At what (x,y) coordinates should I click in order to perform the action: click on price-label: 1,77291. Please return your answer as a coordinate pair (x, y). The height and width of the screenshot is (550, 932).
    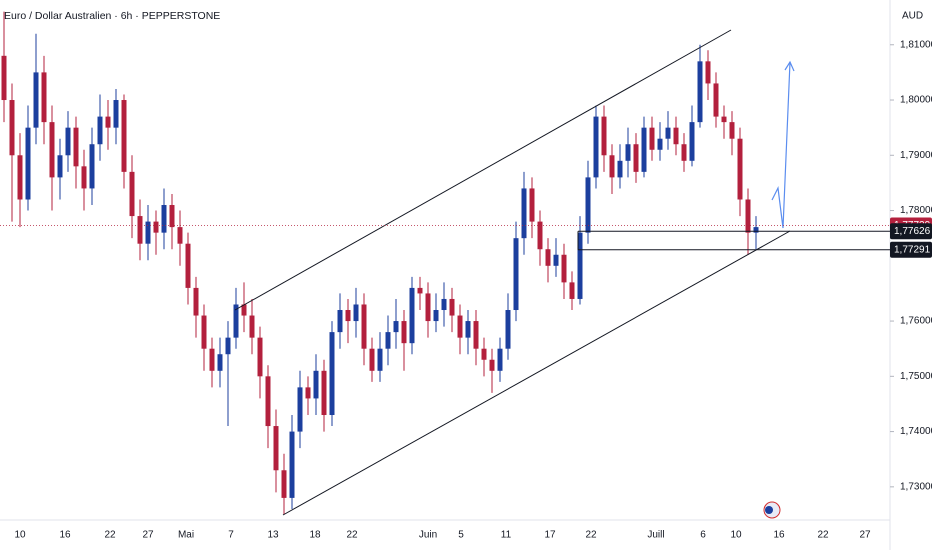
    Looking at the image, I should click on (912, 249).